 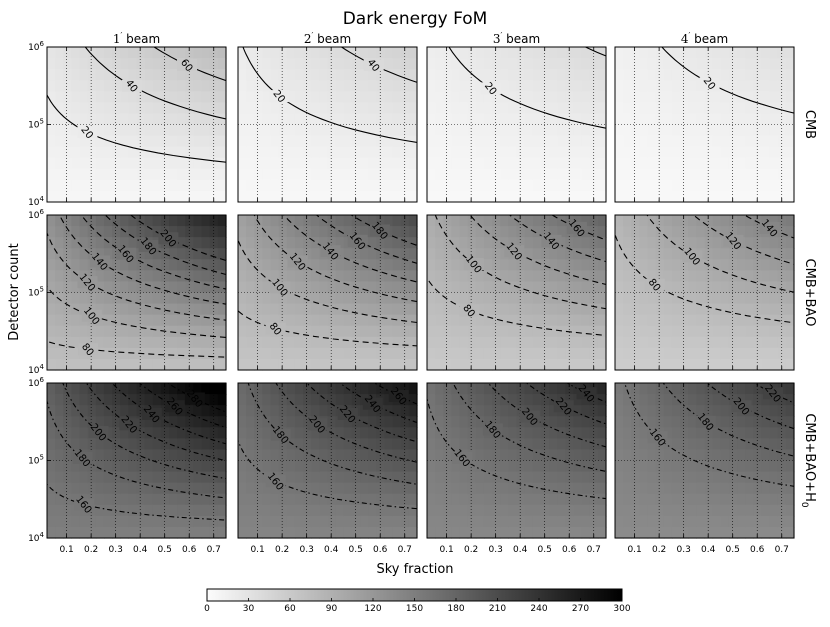 I want to click on x-tick-label: 0.4, so click(x=140, y=550).